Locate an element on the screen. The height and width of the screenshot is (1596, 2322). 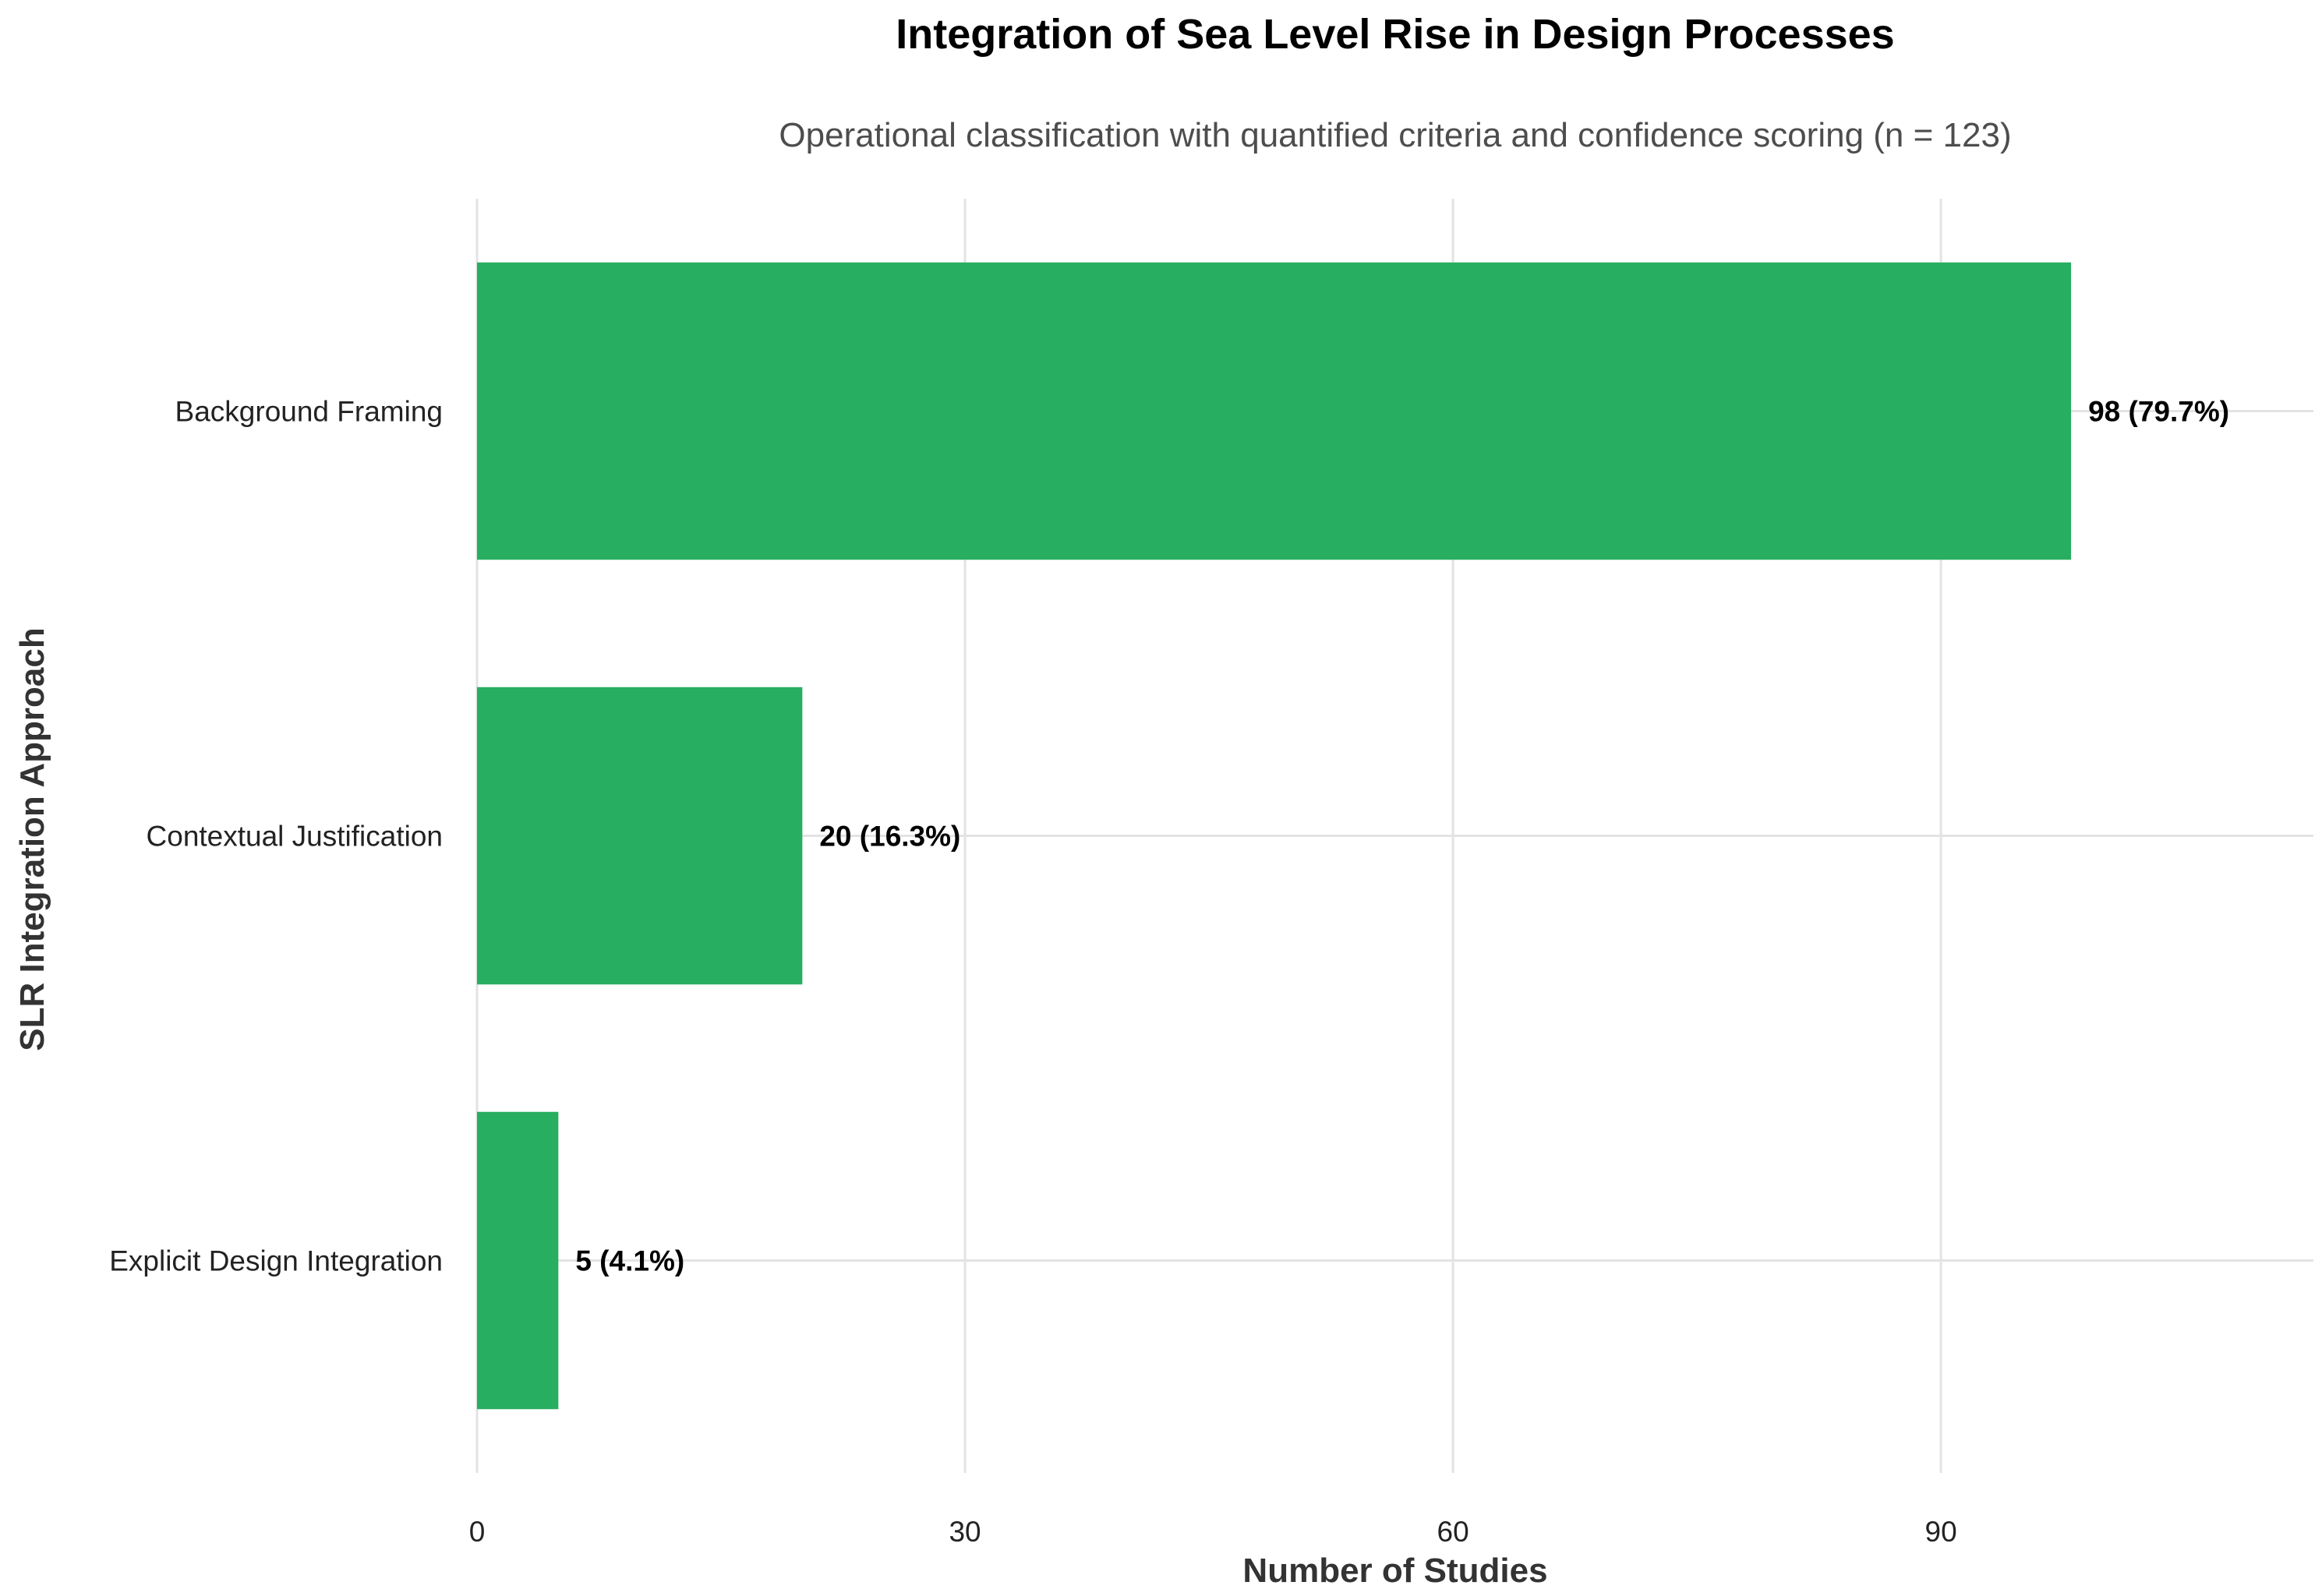
x-axis-title: Number of Studies is located at coordinates (1394, 1571).